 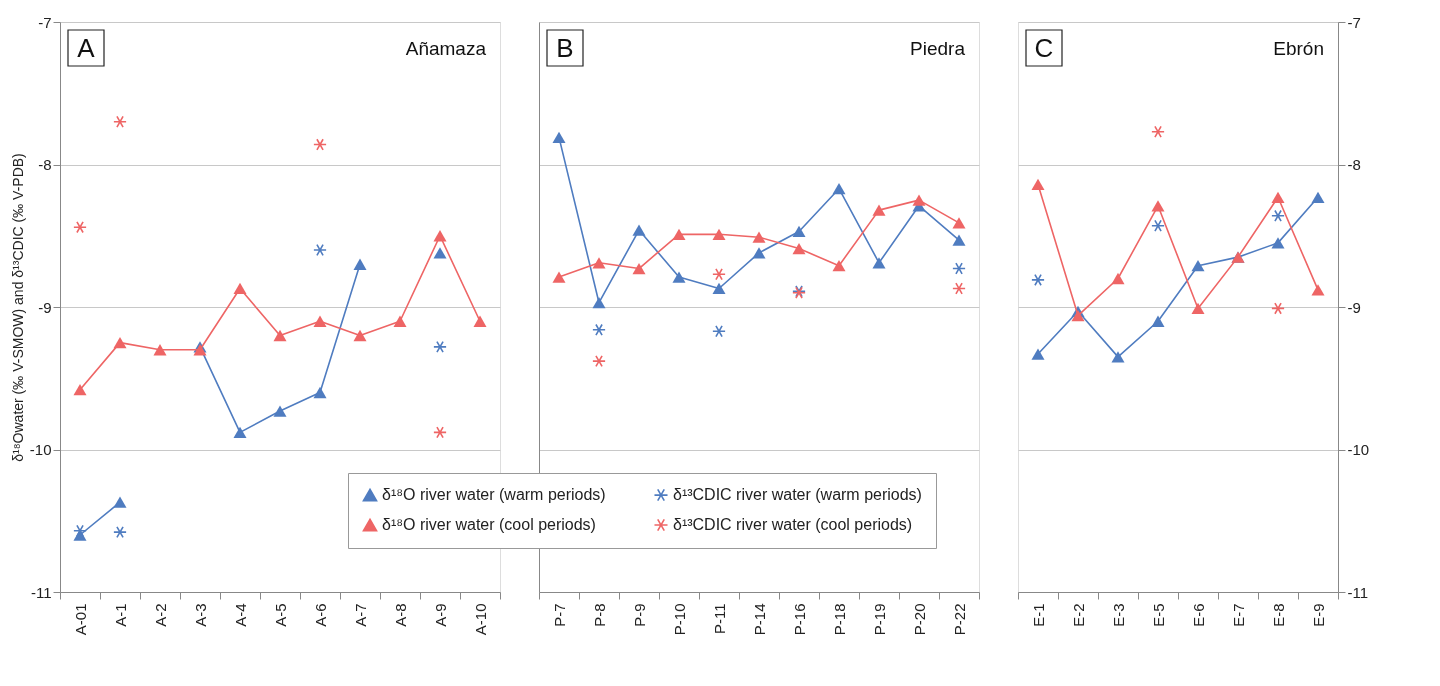 What do you see at coordinates (1238, 615) in the screenshot?
I see `x-tick-label: E-7` at bounding box center [1238, 615].